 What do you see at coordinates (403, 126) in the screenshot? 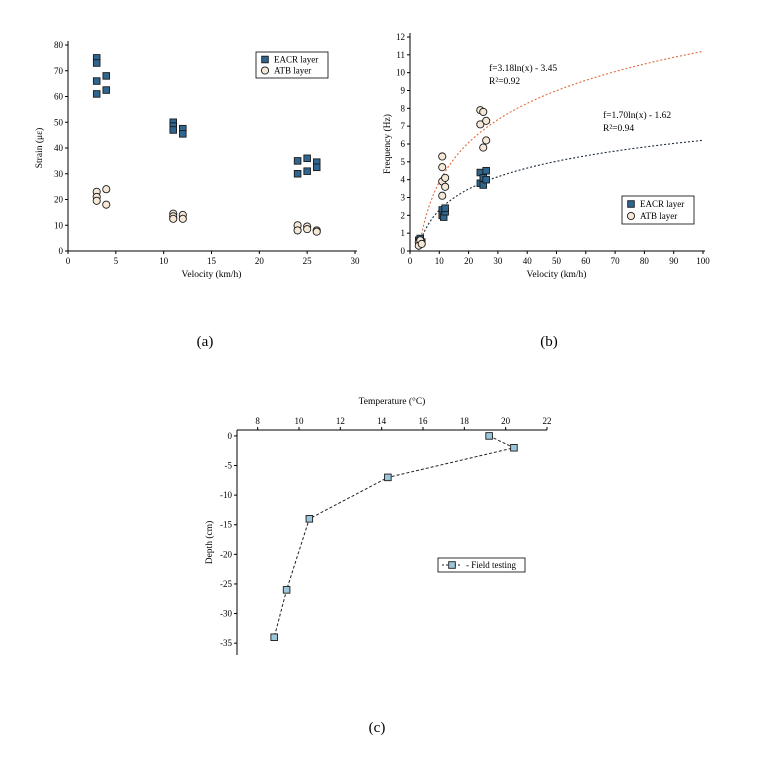
I see `y-tick-label: 7` at bounding box center [403, 126].